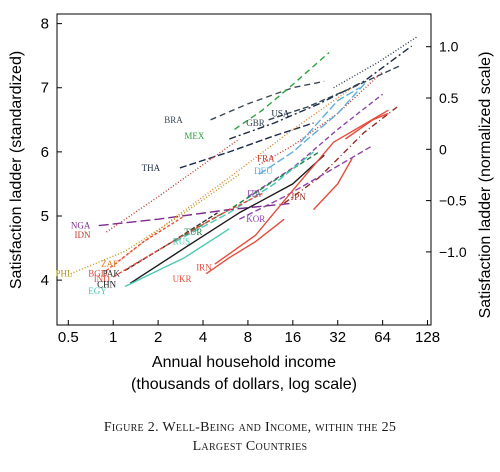  I want to click on x-tick-label: 1, so click(113, 337).